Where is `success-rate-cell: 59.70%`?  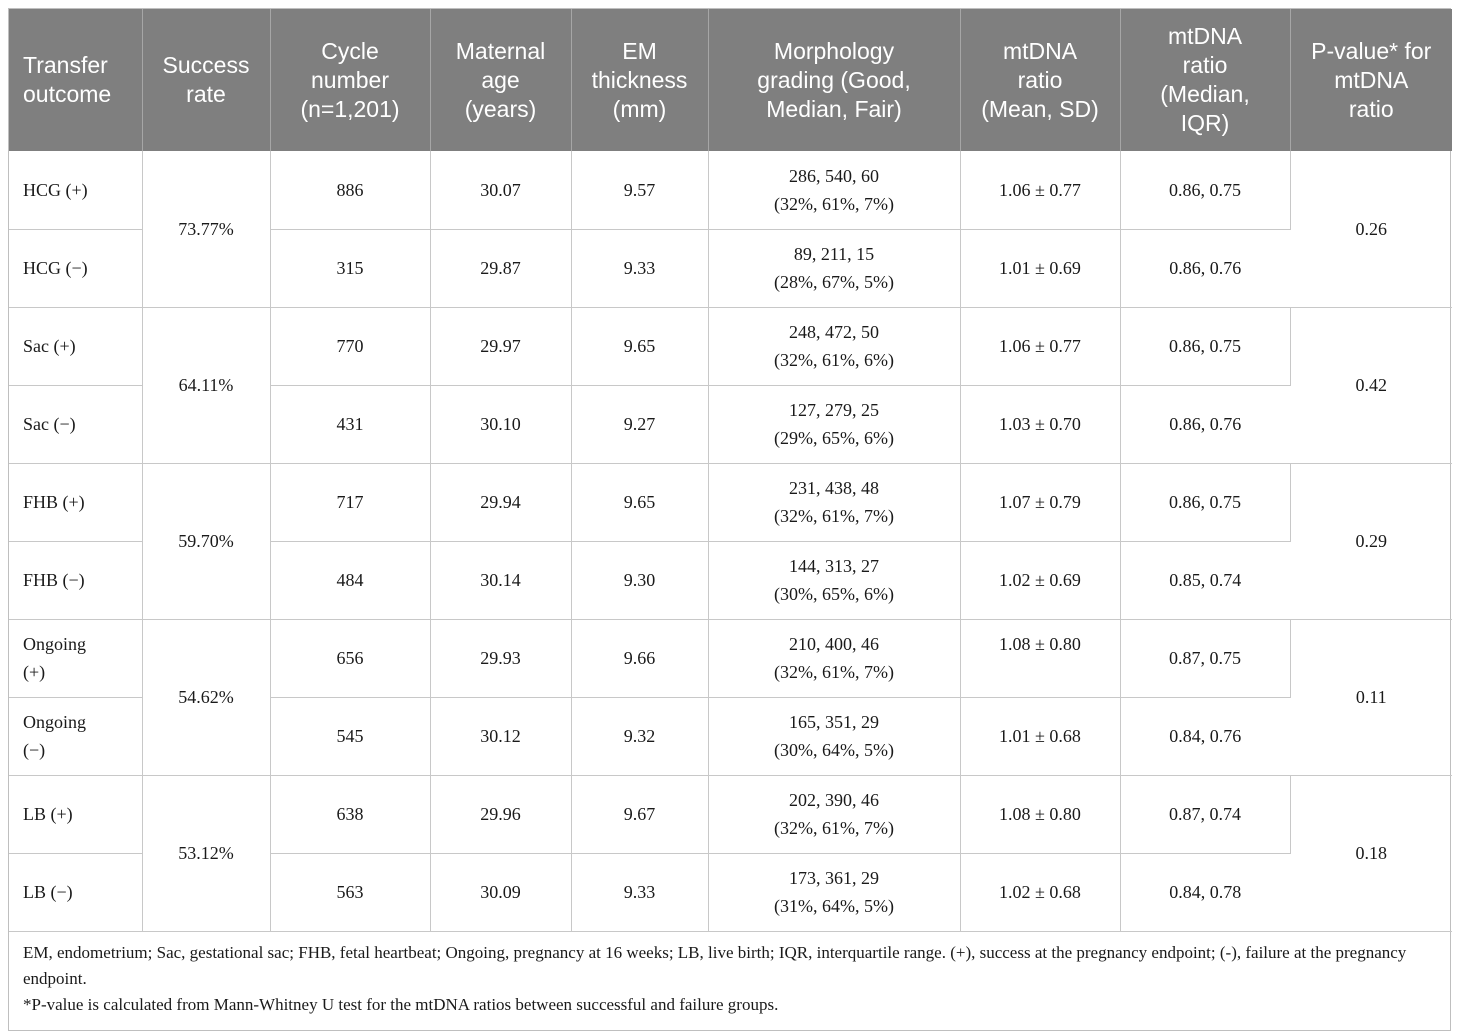
success-rate-cell: 59.70% is located at coordinates (206, 541).